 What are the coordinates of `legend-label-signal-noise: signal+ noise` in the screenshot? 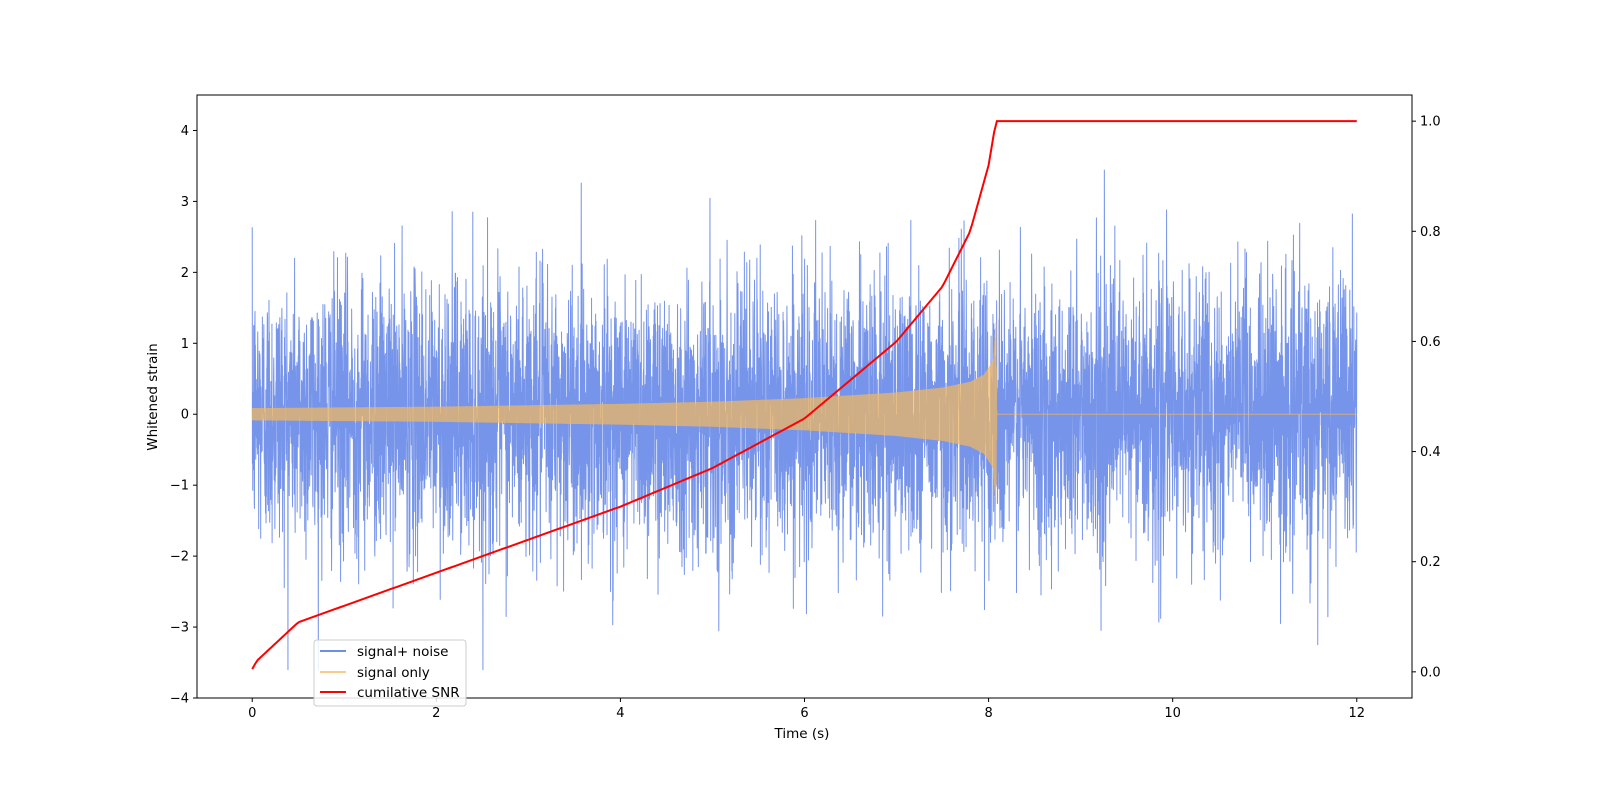 It's located at (402, 652).